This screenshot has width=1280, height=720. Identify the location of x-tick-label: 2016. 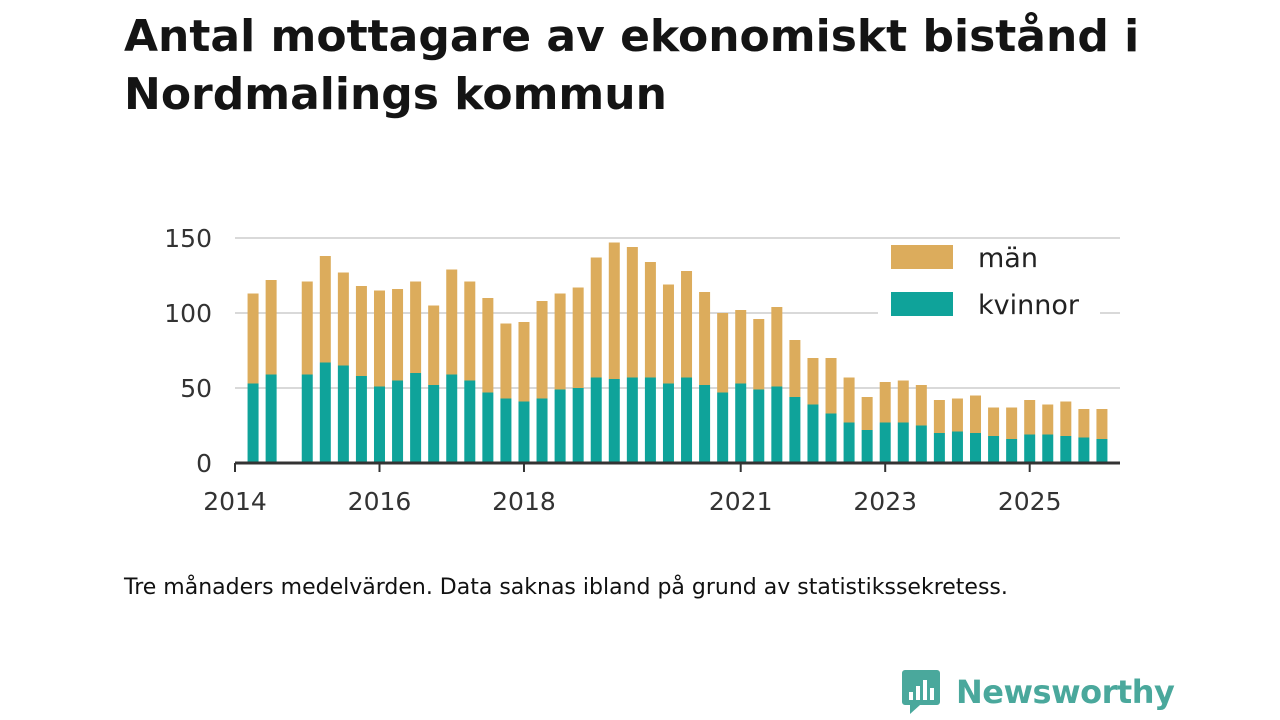
(380, 501).